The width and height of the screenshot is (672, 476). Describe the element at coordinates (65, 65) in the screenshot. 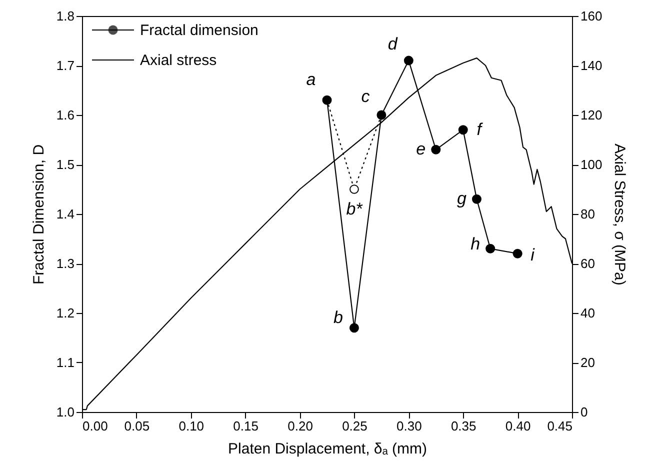

I see `y-tick-label: 1.7` at that location.